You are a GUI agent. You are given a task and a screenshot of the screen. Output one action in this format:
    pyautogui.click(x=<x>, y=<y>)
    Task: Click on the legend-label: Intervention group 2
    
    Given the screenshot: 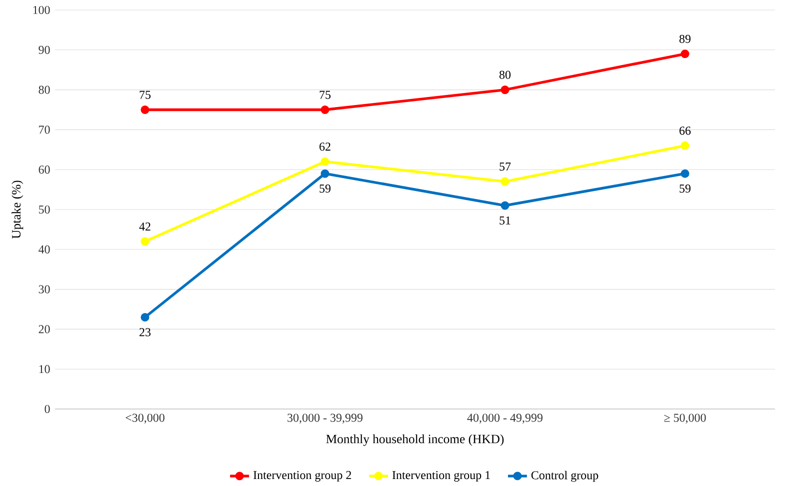 What is the action you would take?
    pyautogui.click(x=302, y=476)
    